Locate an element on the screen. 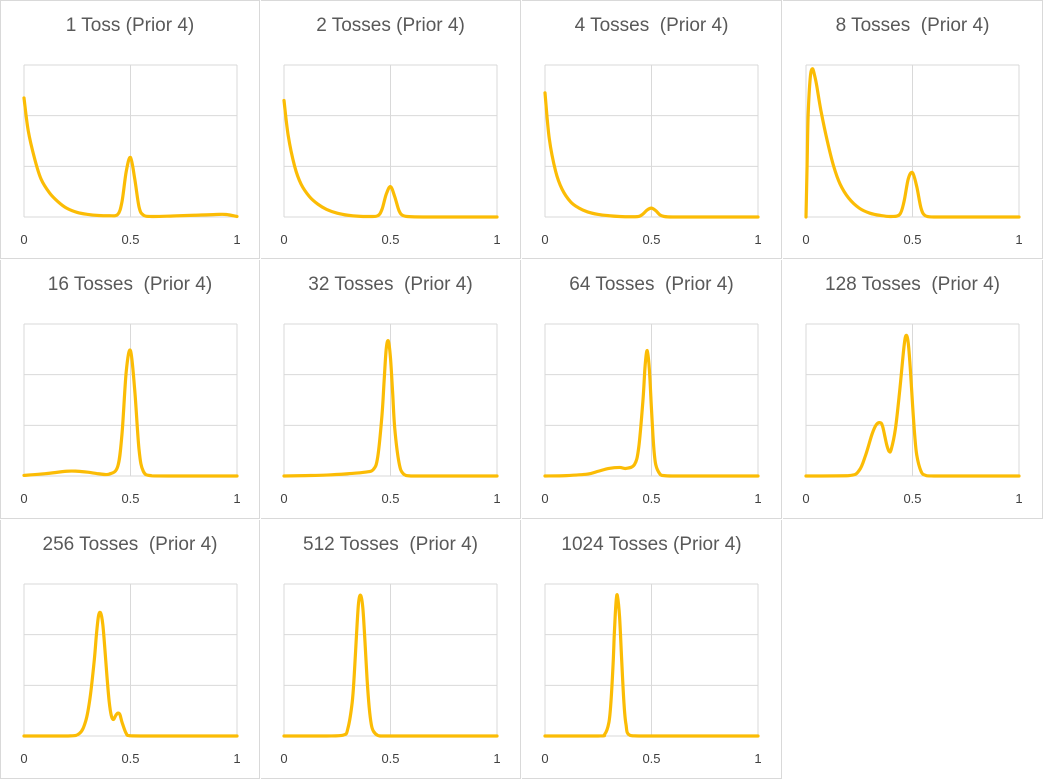 Image resolution: width=1045 pixels, height=781 pixels. chart-panel: 1024 Tosses (Prior 4) 0 0.5 1 is located at coordinates (652, 649).